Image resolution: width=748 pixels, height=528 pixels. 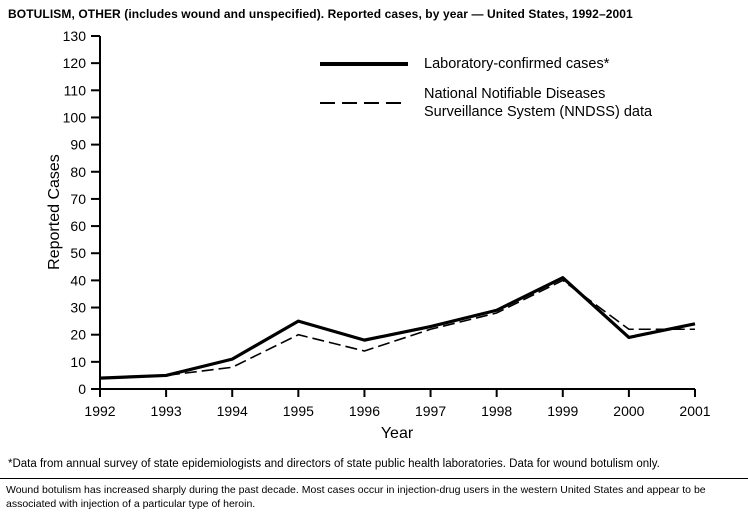 I want to click on y-tick-label: 90, so click(x=78, y=145).